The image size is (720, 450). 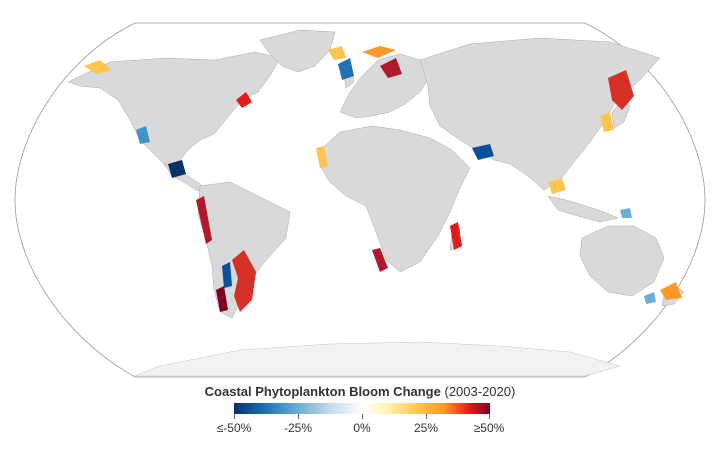 I want to click on greenland, so click(x=297, y=51).